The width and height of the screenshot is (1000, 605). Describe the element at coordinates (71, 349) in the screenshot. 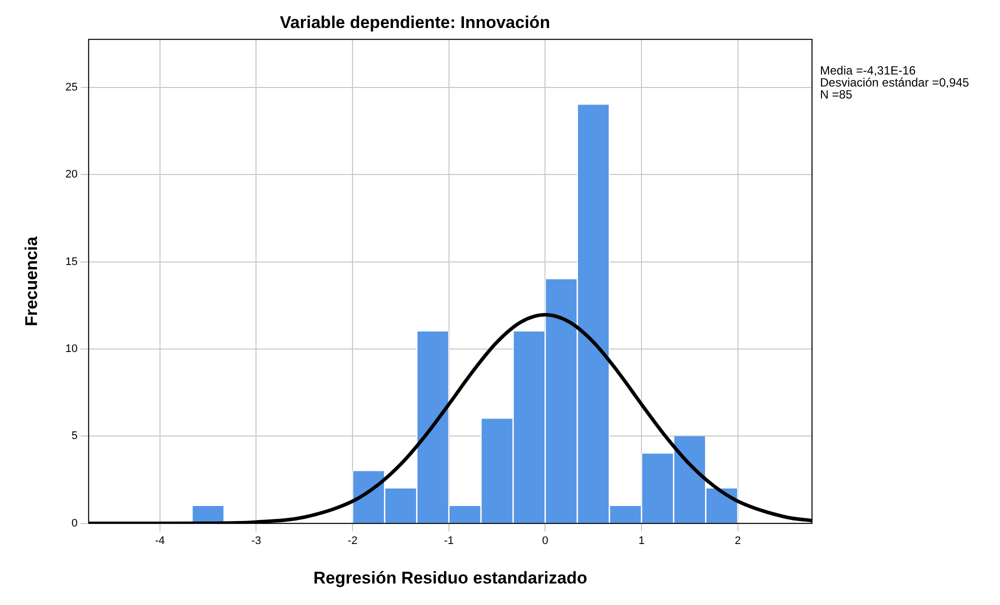

I see `y-tick-label: 10` at that location.